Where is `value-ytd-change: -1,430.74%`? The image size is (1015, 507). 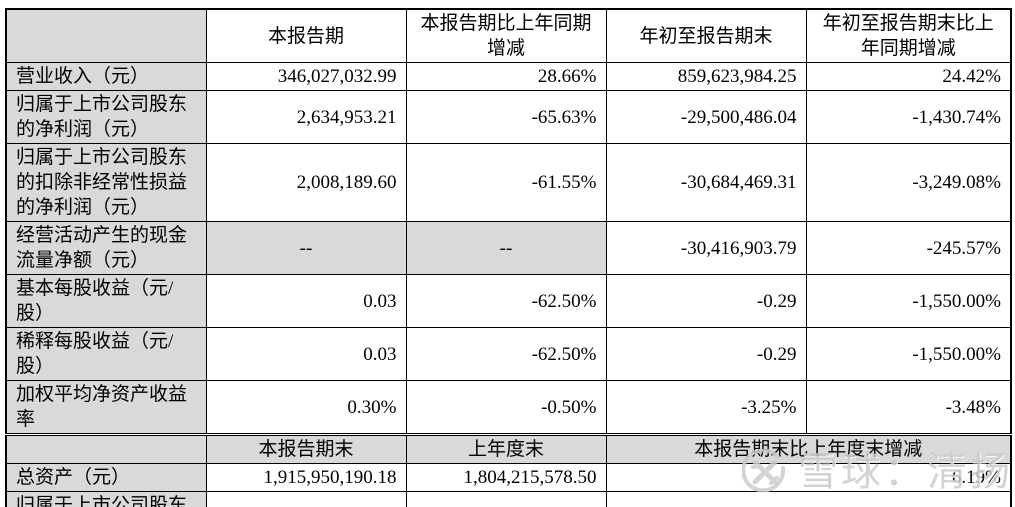
value-ytd-change: -1,430.74% is located at coordinates (908, 117).